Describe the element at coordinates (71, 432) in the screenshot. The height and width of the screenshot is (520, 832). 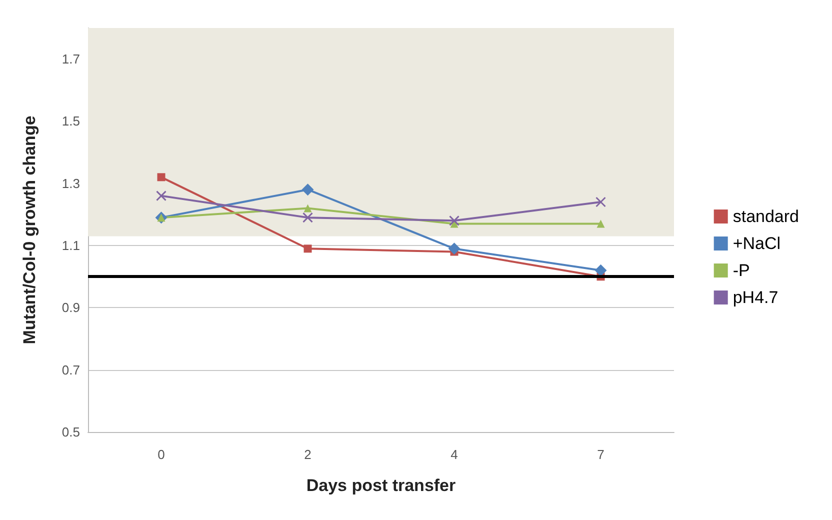
I see `y-tick-label: 0.5` at that location.